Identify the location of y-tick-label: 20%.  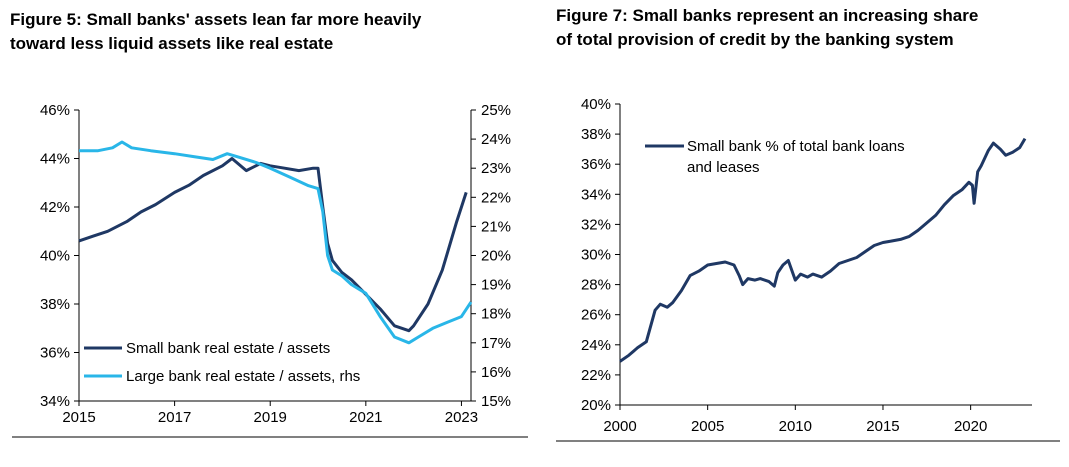
(596, 405).